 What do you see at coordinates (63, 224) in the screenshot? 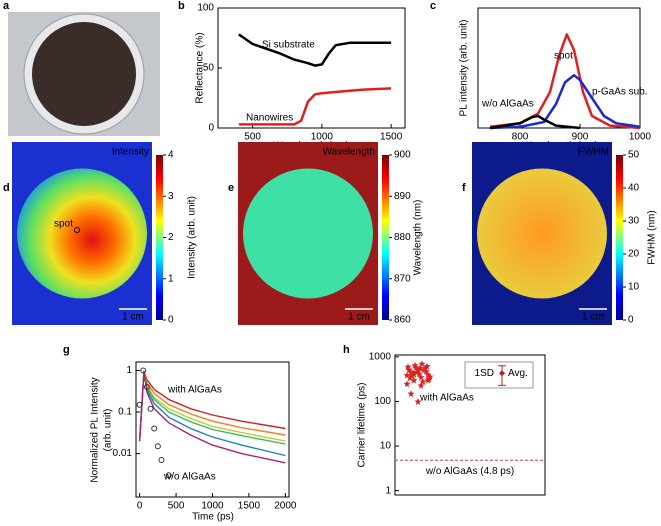
I see `map-annotation: spot` at bounding box center [63, 224].